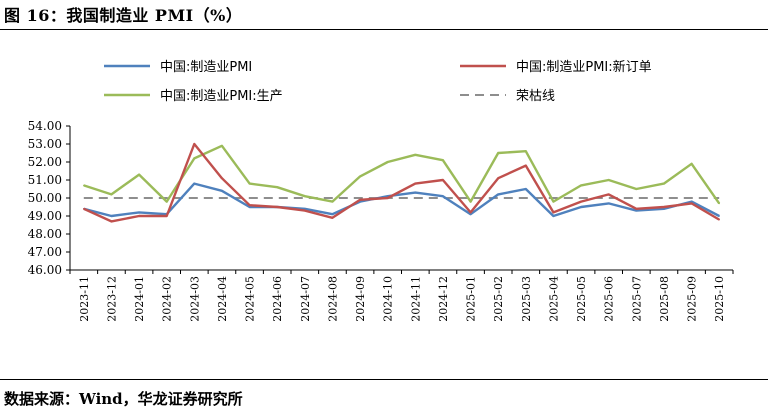 The image size is (768, 414). What do you see at coordinates (45, 270) in the screenshot?
I see `y-tick-label: 46.00` at bounding box center [45, 270].